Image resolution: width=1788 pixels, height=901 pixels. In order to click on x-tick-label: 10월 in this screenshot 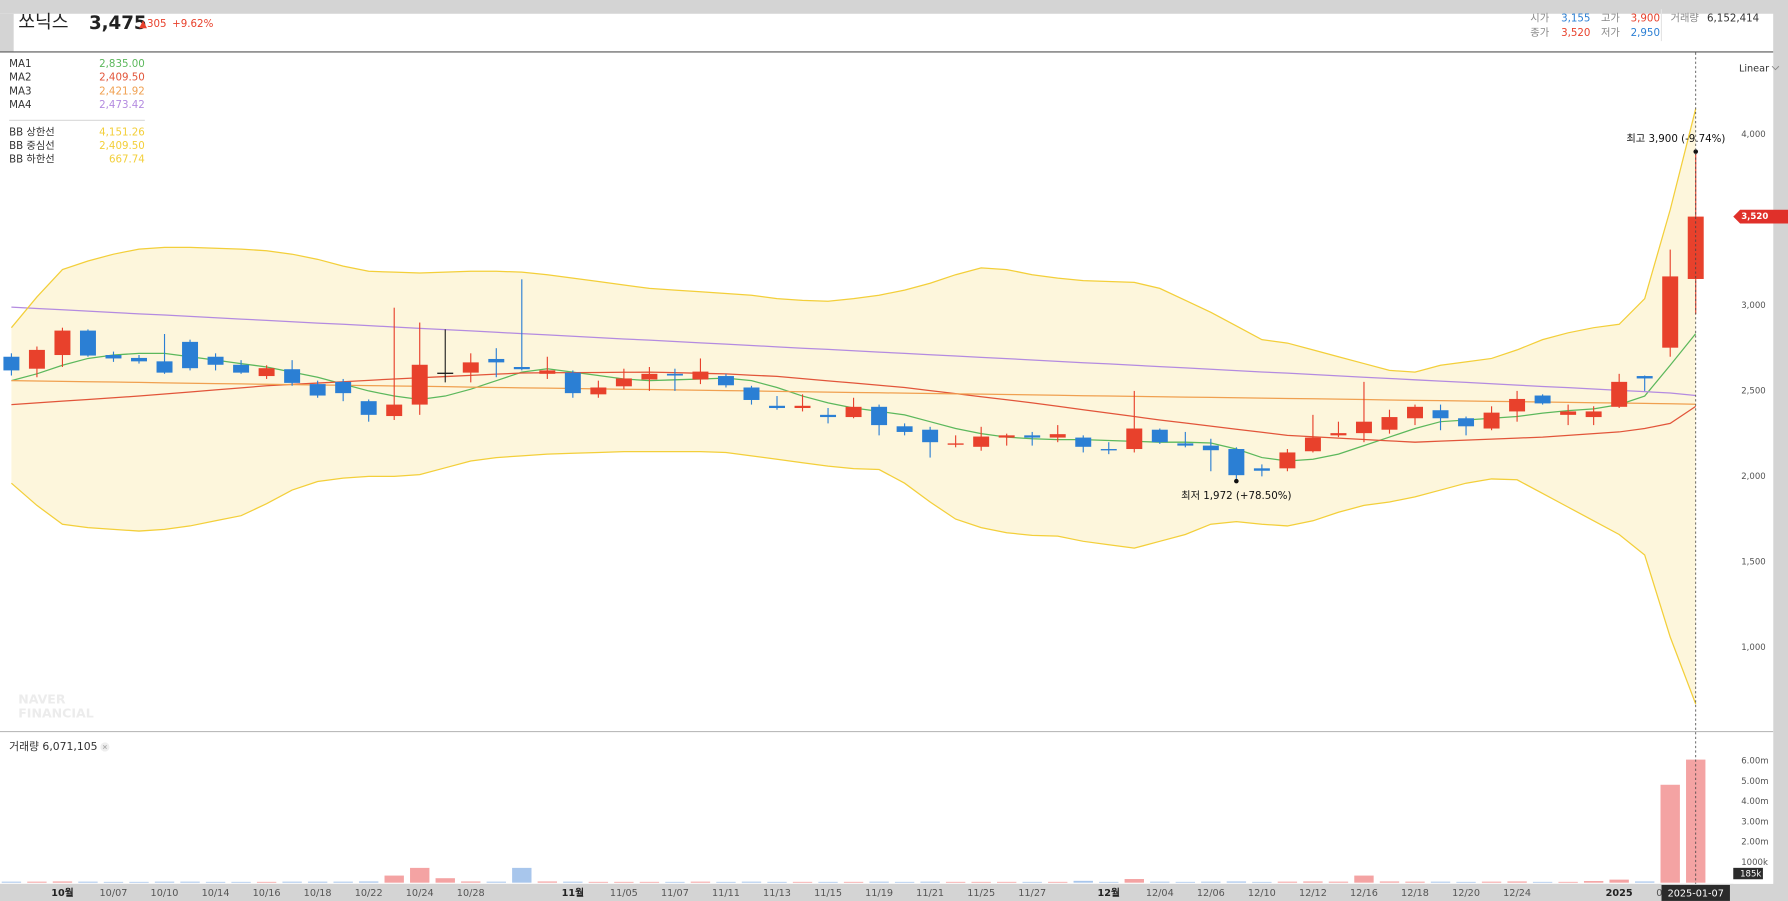, I will do `click(62, 893)`.